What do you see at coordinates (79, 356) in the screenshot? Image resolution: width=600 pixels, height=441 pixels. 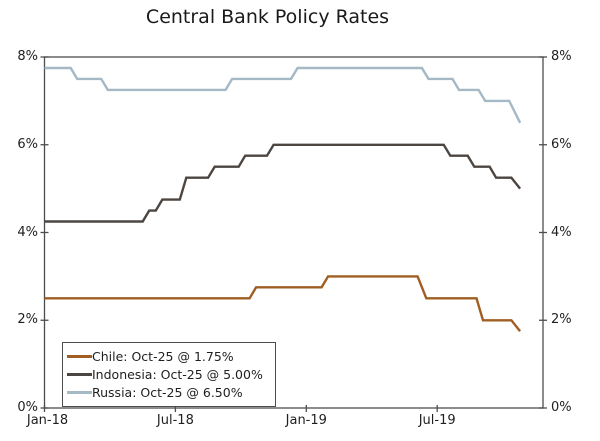 I see `legend-swatch-chile` at bounding box center [79, 356].